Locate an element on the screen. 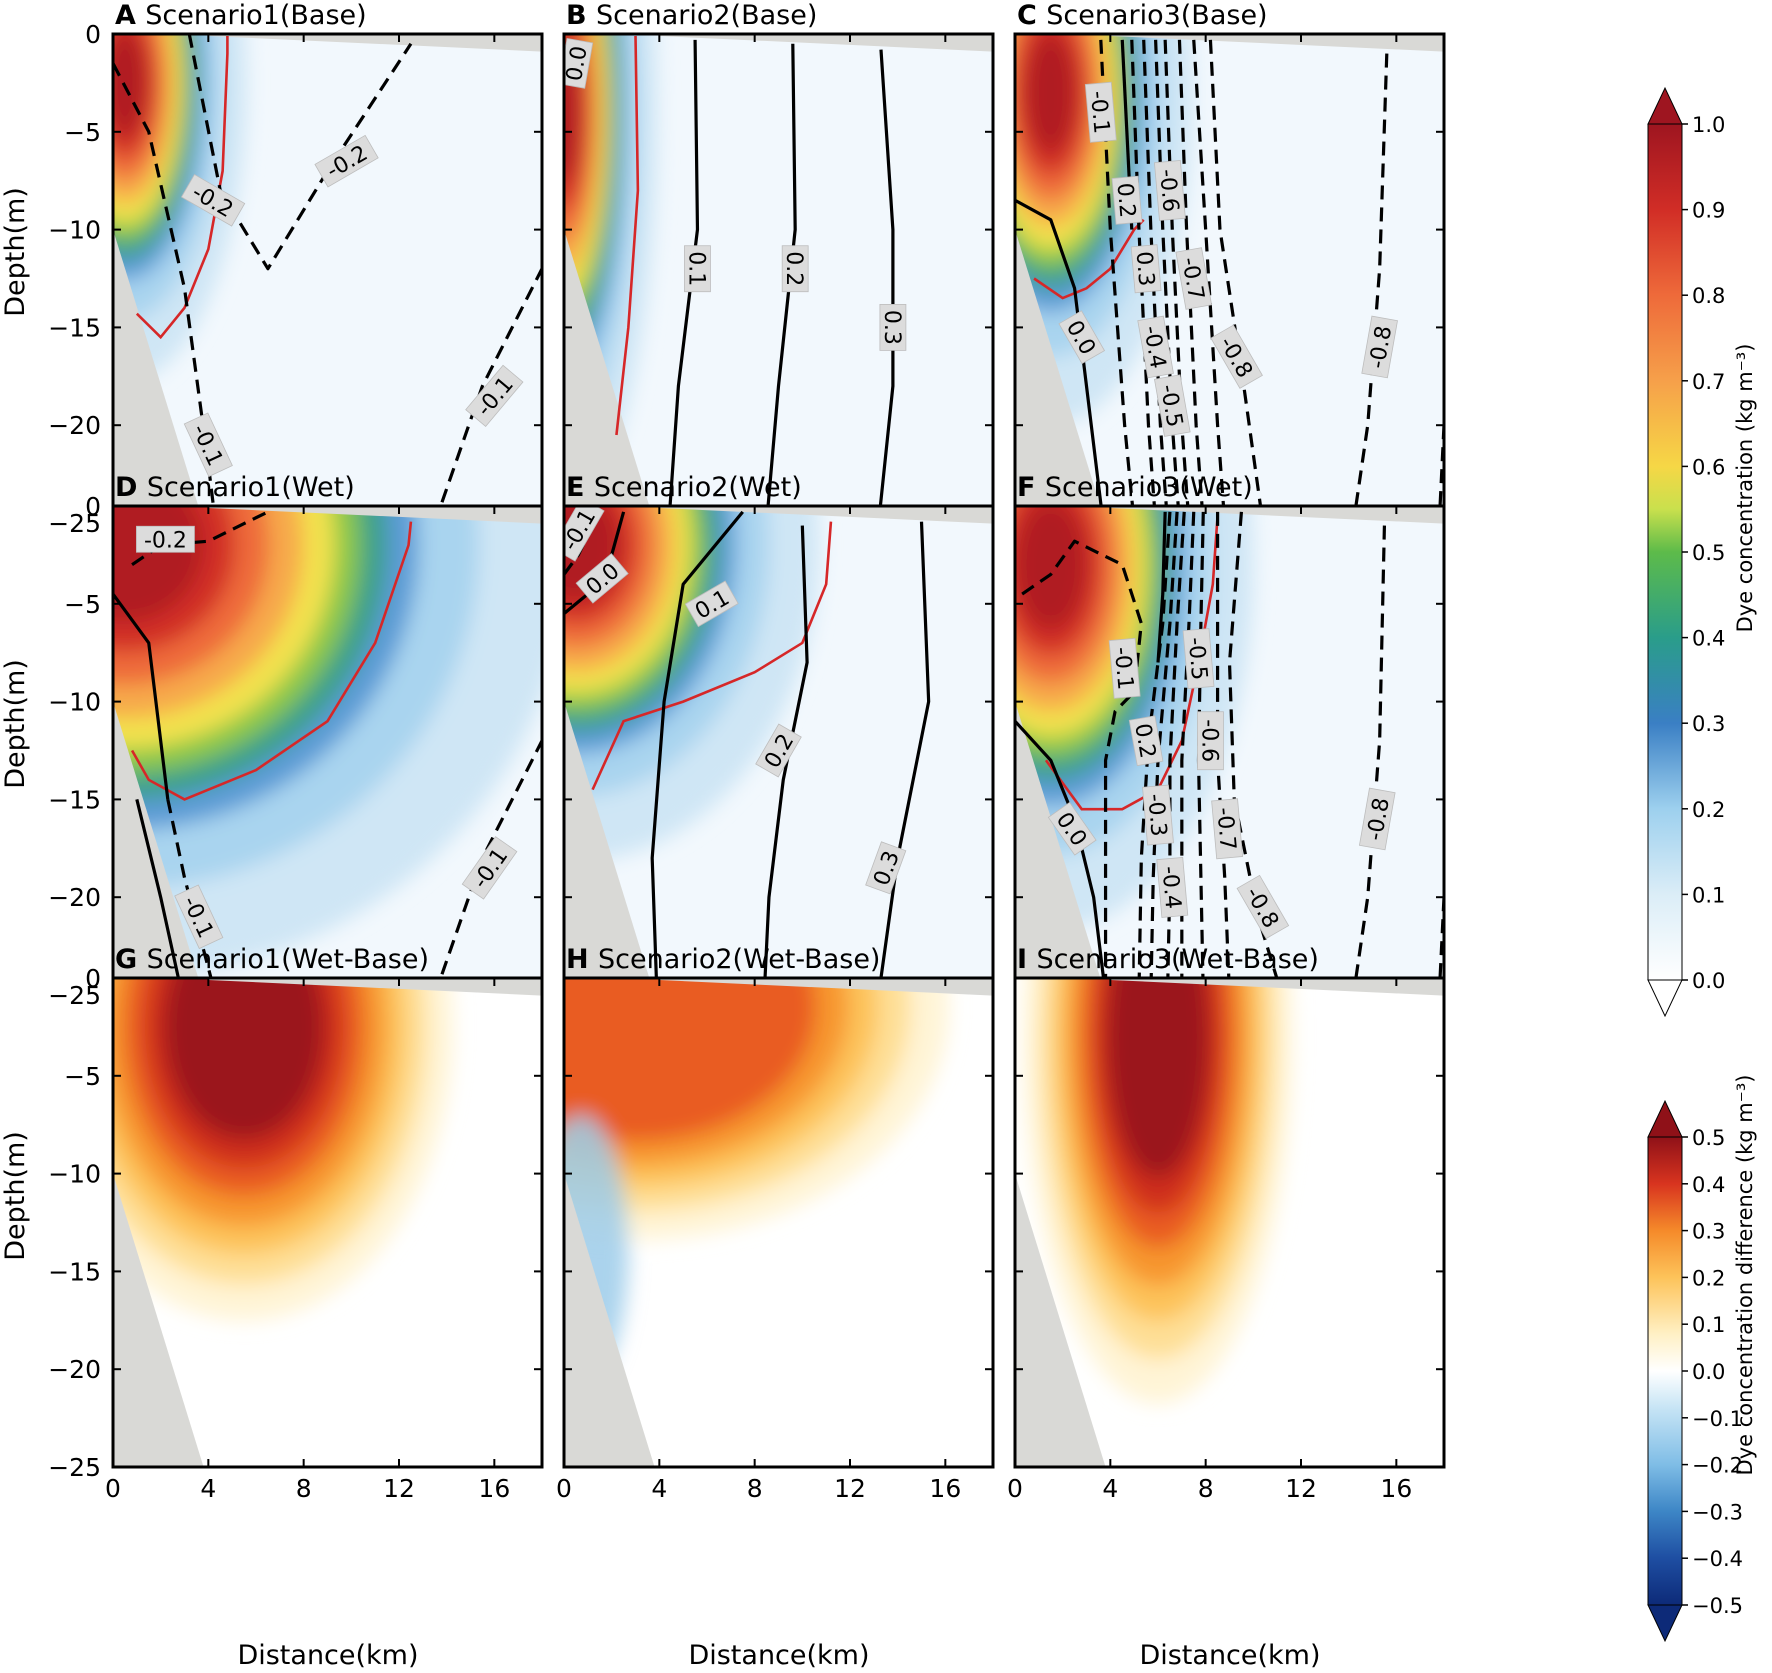 This screenshot has width=1772, height=1673. axis-ticks: 0 −5 −10 −15 −20 −25 is located at coordinates (295, 751).